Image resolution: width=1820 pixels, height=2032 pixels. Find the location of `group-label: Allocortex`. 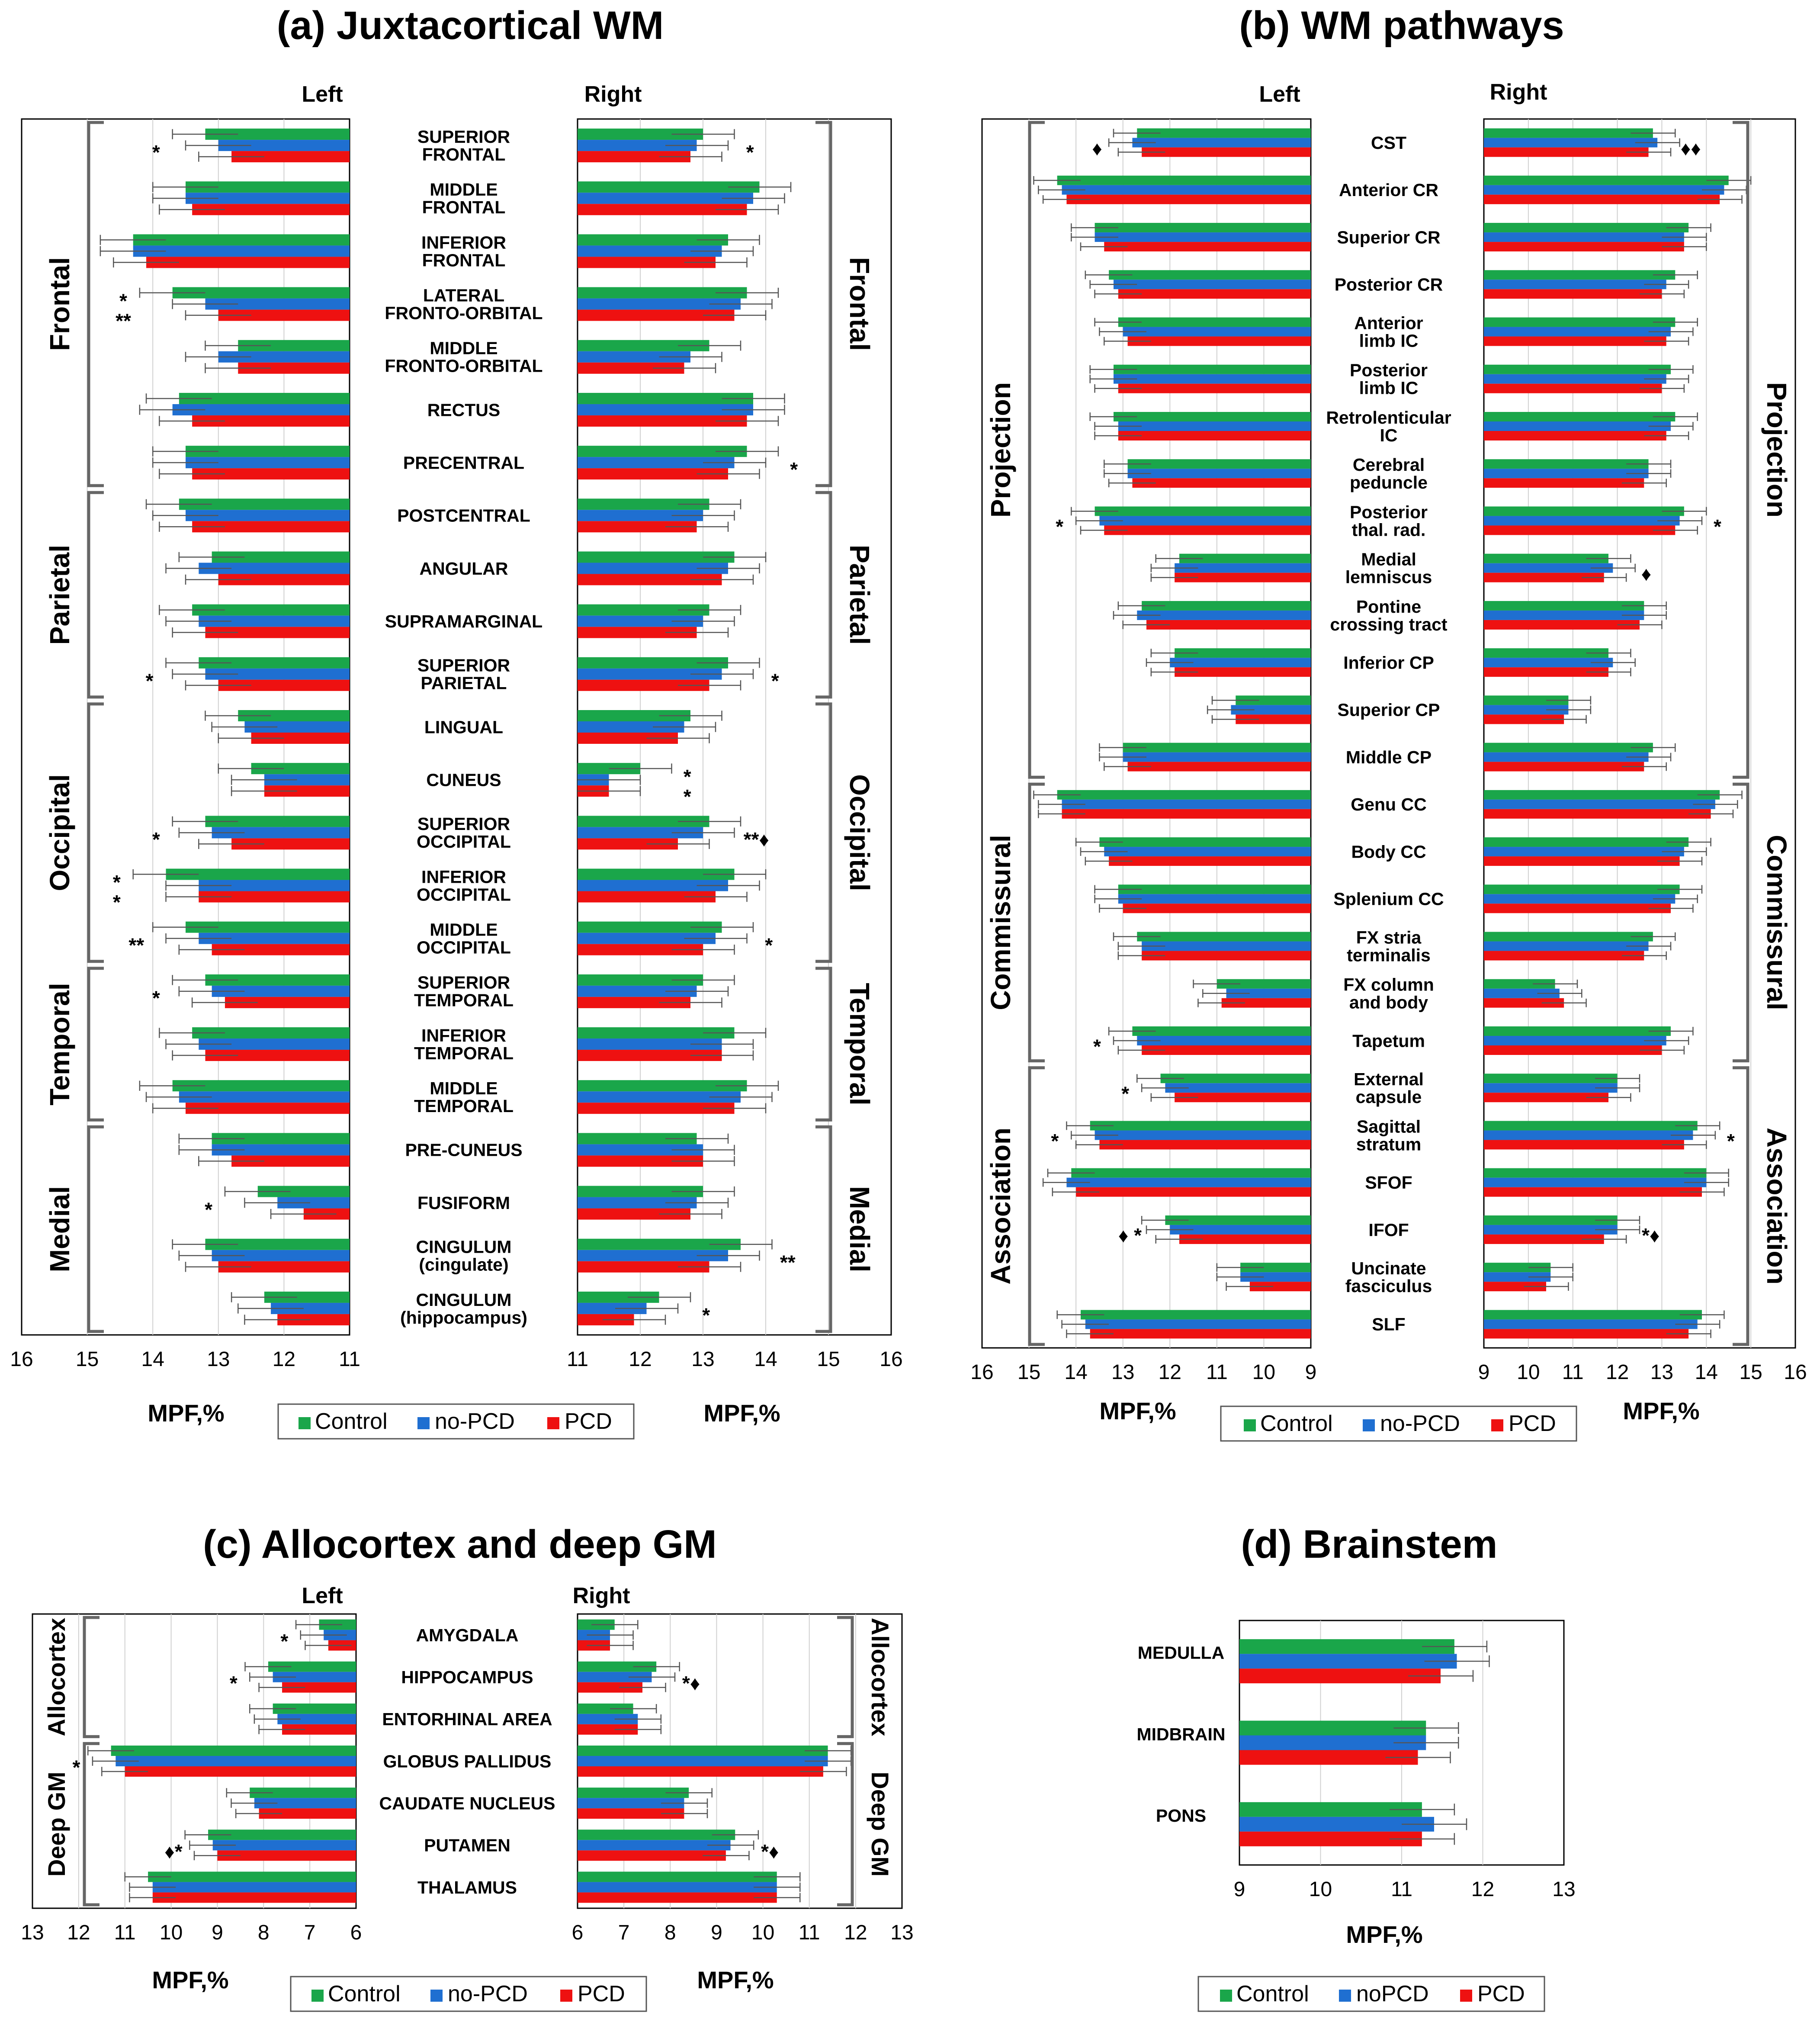

group-label: Allocortex is located at coordinates (880, 1677).